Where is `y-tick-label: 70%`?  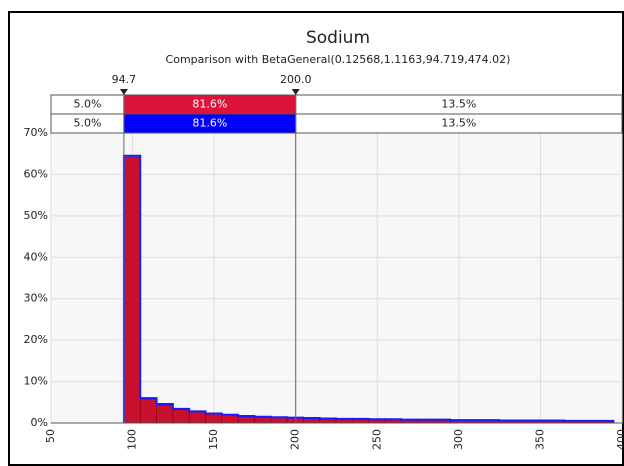
y-tick-label: 70% is located at coordinates (36, 132).